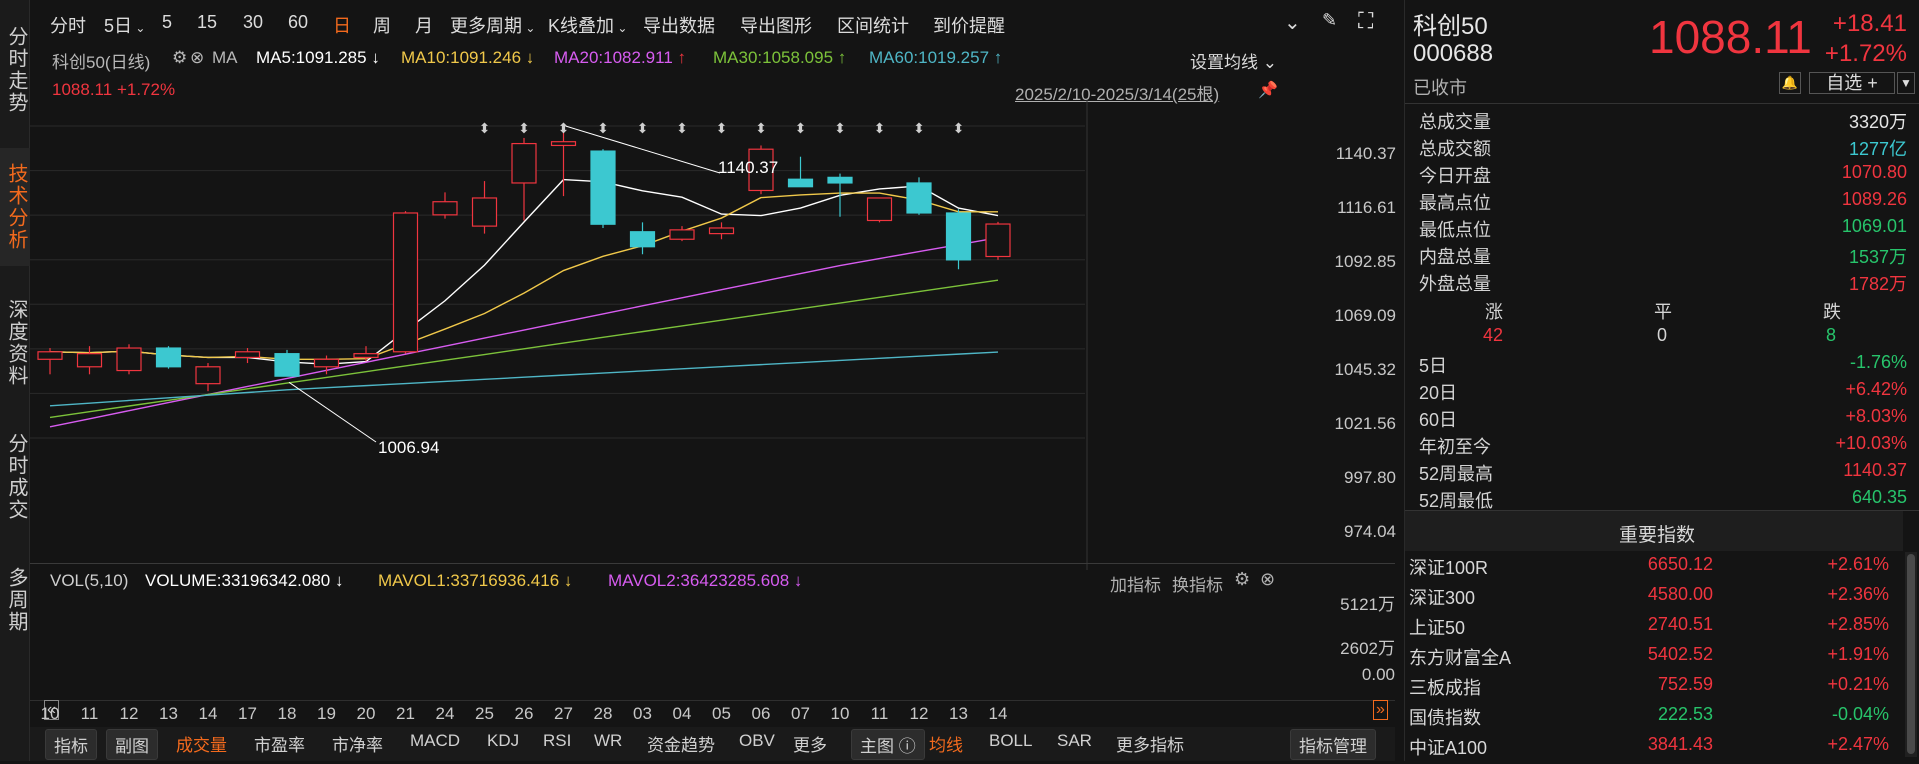  Describe the element at coordinates (1233, 62) in the screenshot. I see `set-ma-dropdown: 设置均线 ⌄` at that location.